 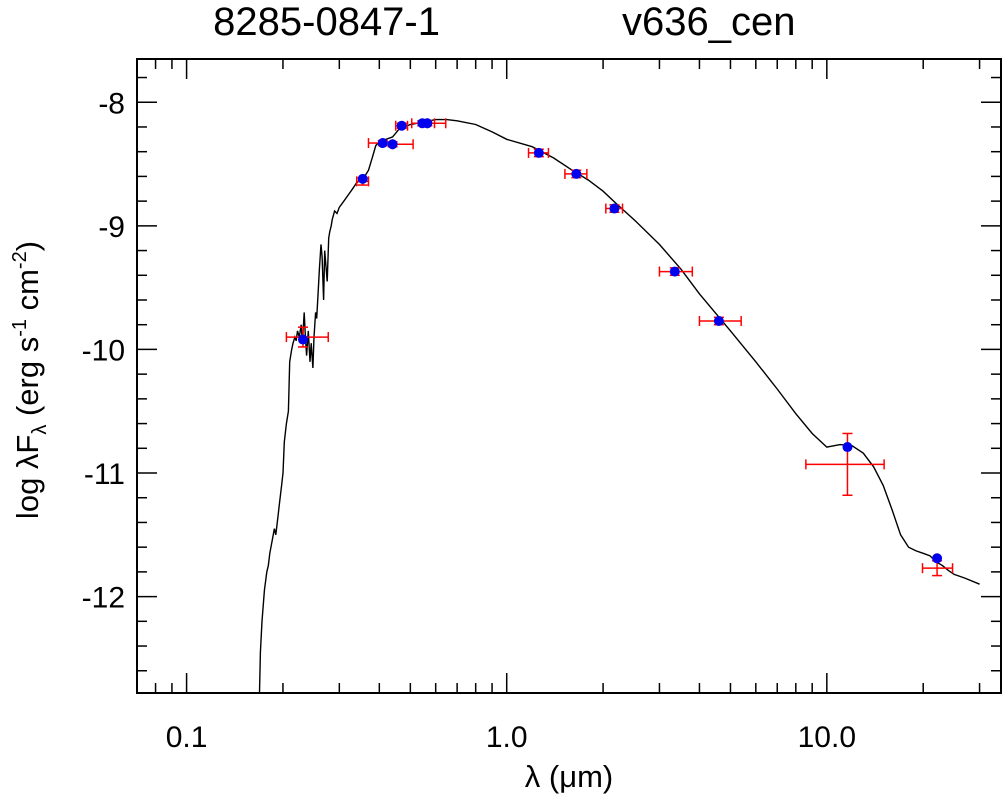 I want to click on y-tick-label: -11, so click(x=104, y=474).